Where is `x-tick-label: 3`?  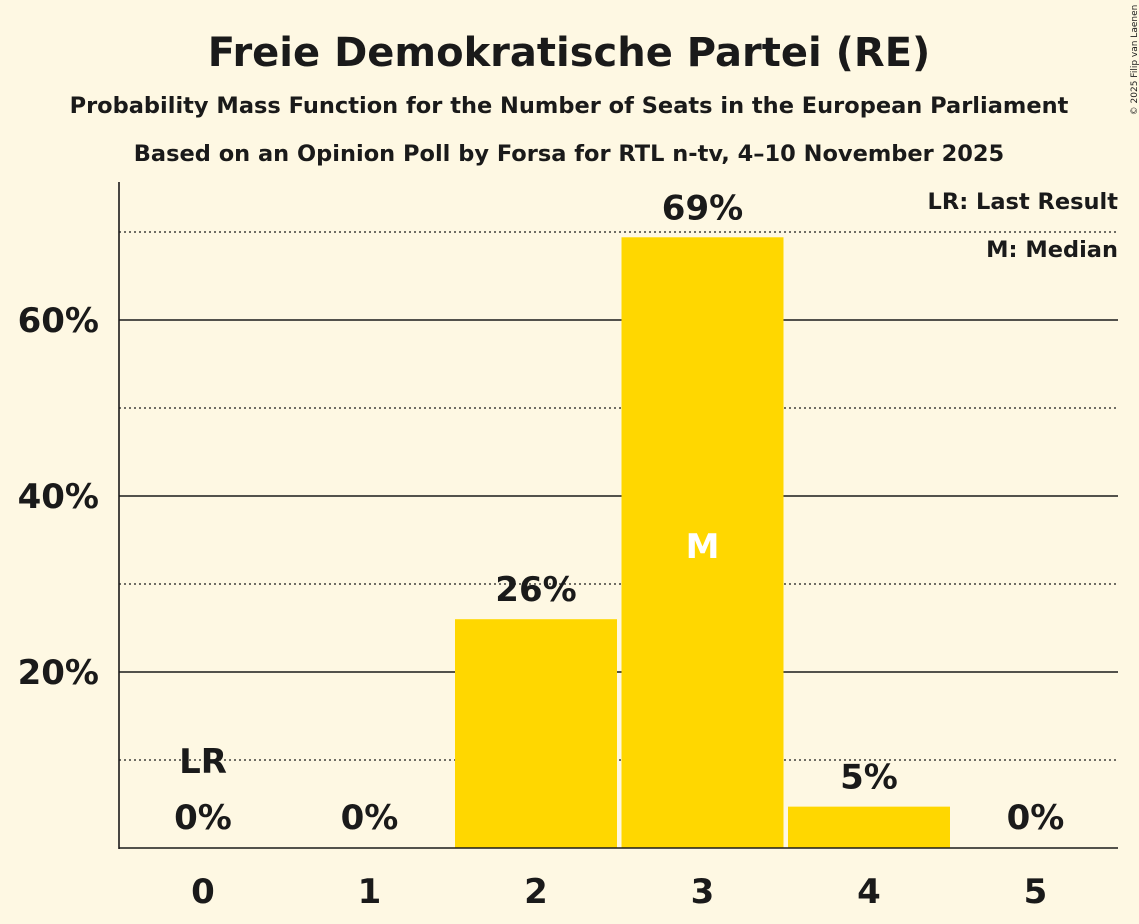
x-tick-label: 3 is located at coordinates (703, 892).